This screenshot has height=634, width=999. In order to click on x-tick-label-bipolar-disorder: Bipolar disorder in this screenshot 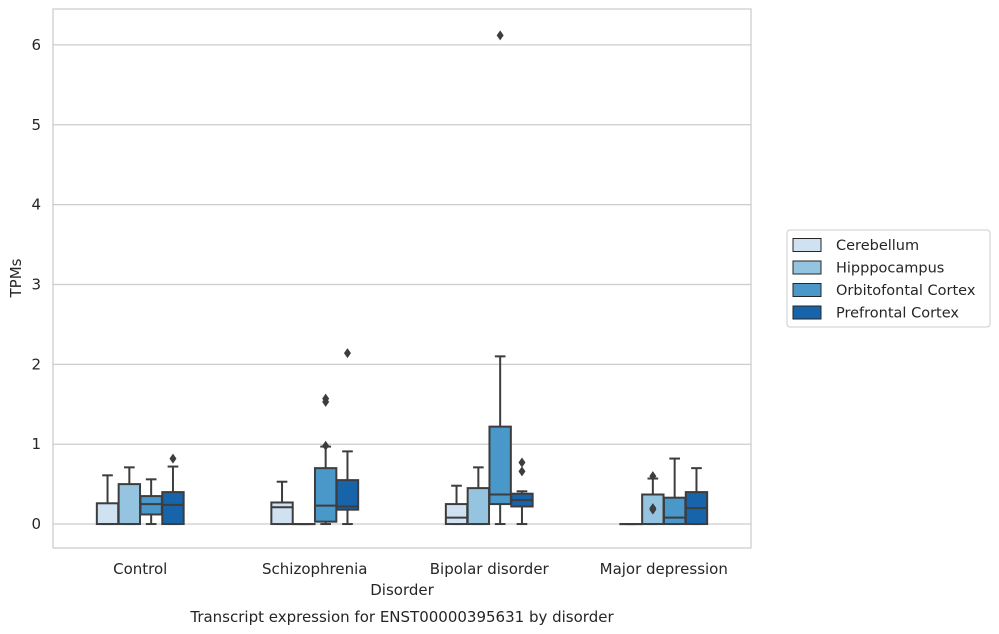, I will do `click(490, 569)`.